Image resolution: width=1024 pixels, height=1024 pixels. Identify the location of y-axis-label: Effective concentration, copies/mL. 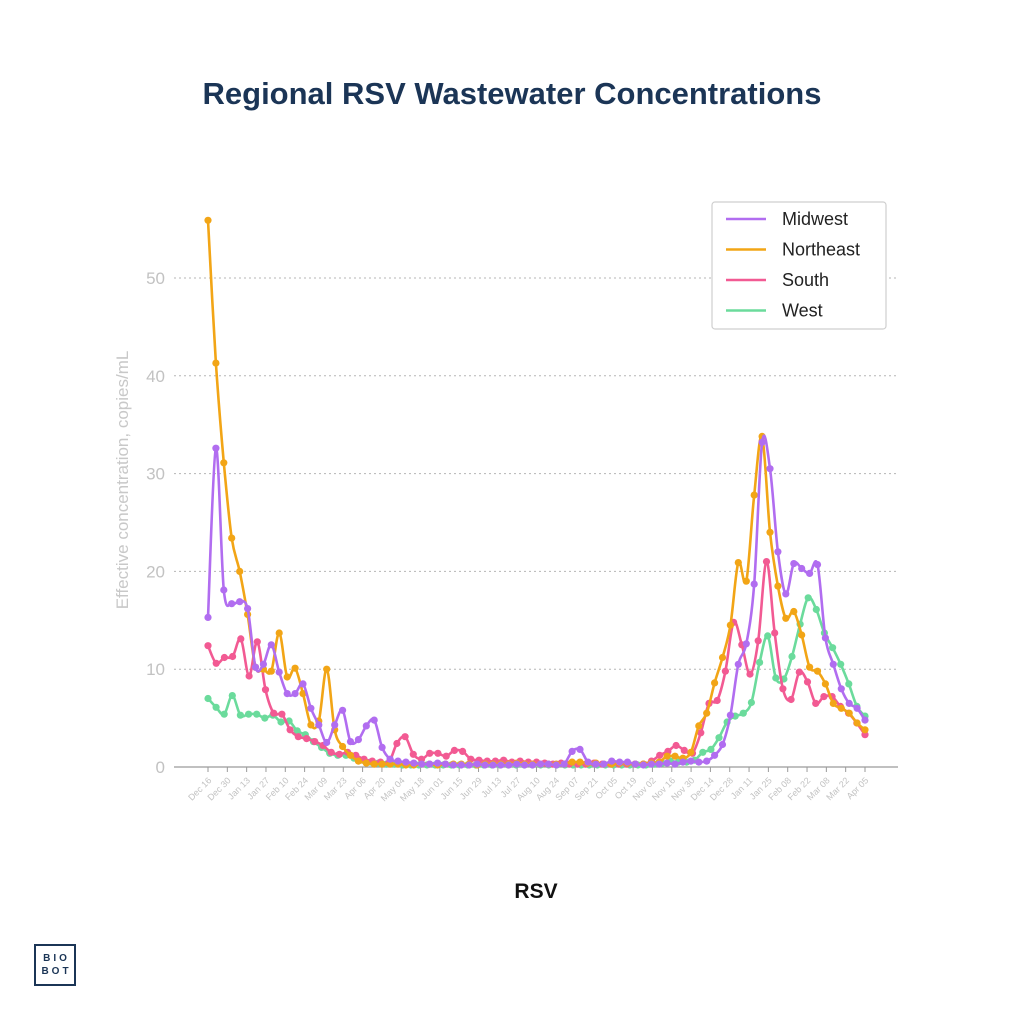
(122, 480).